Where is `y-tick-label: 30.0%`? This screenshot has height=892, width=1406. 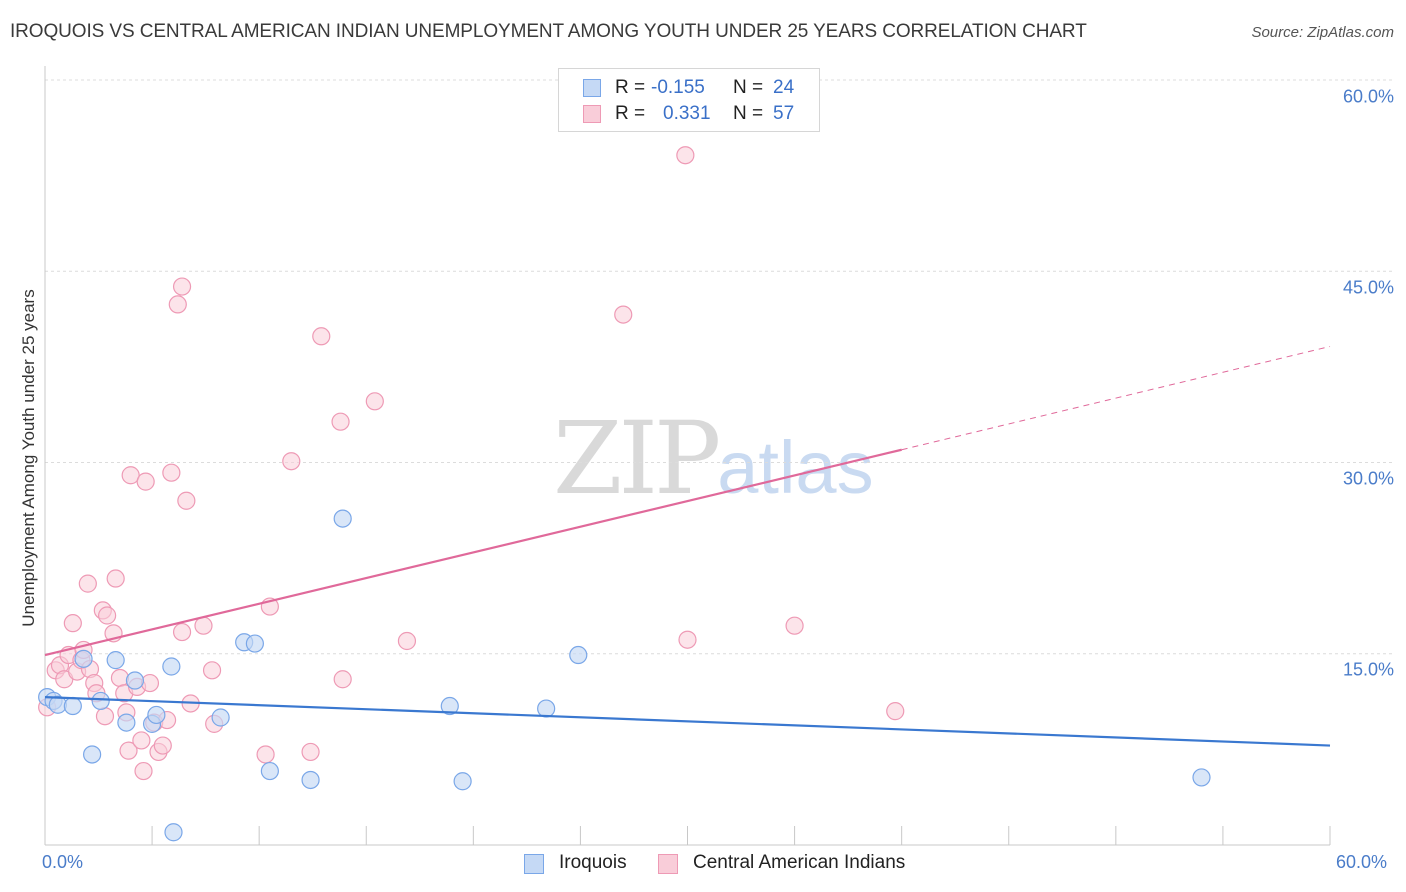 y-tick-label: 30.0% is located at coordinates (1368, 478).